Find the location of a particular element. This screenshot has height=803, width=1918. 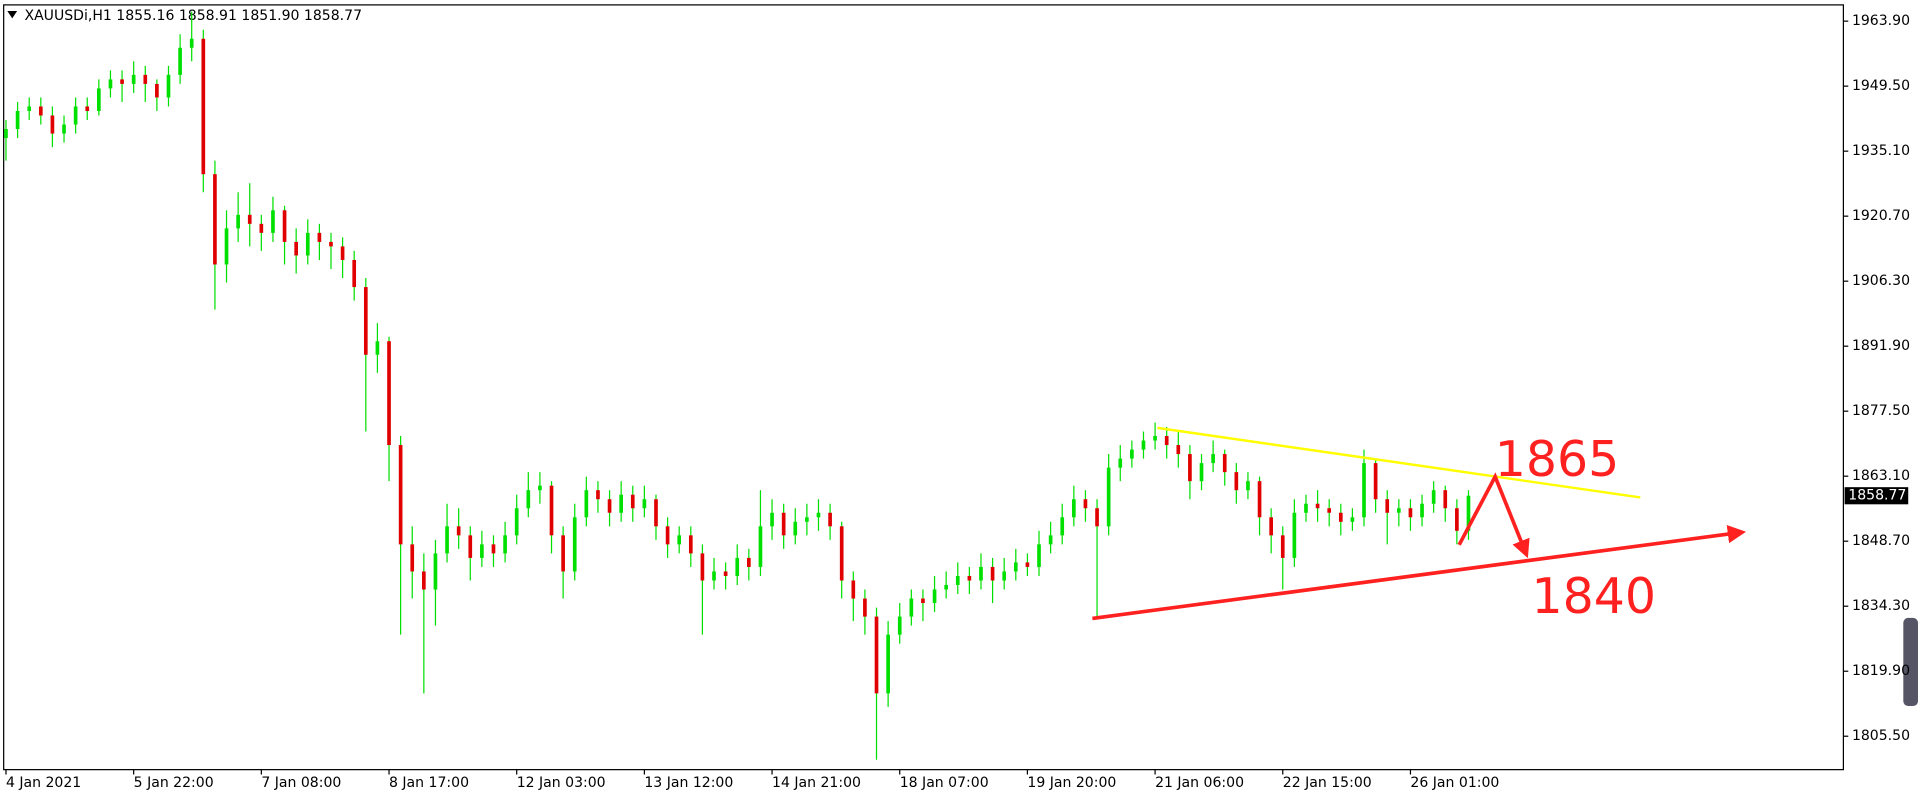

x-tick-label: 26 Jan 01:00 is located at coordinates (1454, 783).